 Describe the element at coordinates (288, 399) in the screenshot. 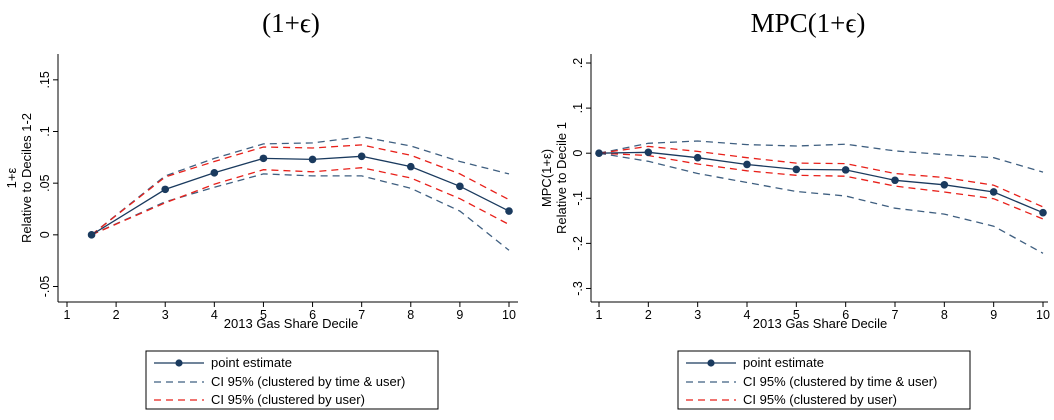

I see `left-legend-label-ci-user: CI 95% (clustered by user)` at that location.